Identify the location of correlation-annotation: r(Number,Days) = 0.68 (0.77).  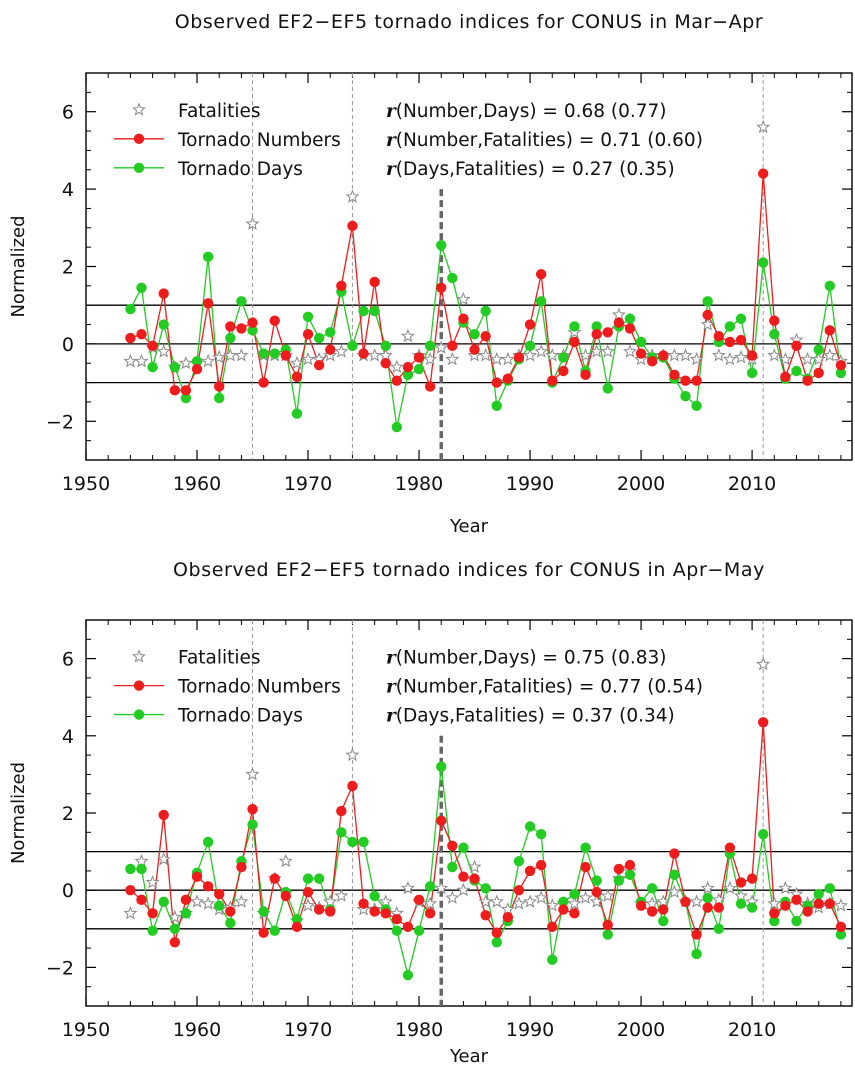
(526, 111).